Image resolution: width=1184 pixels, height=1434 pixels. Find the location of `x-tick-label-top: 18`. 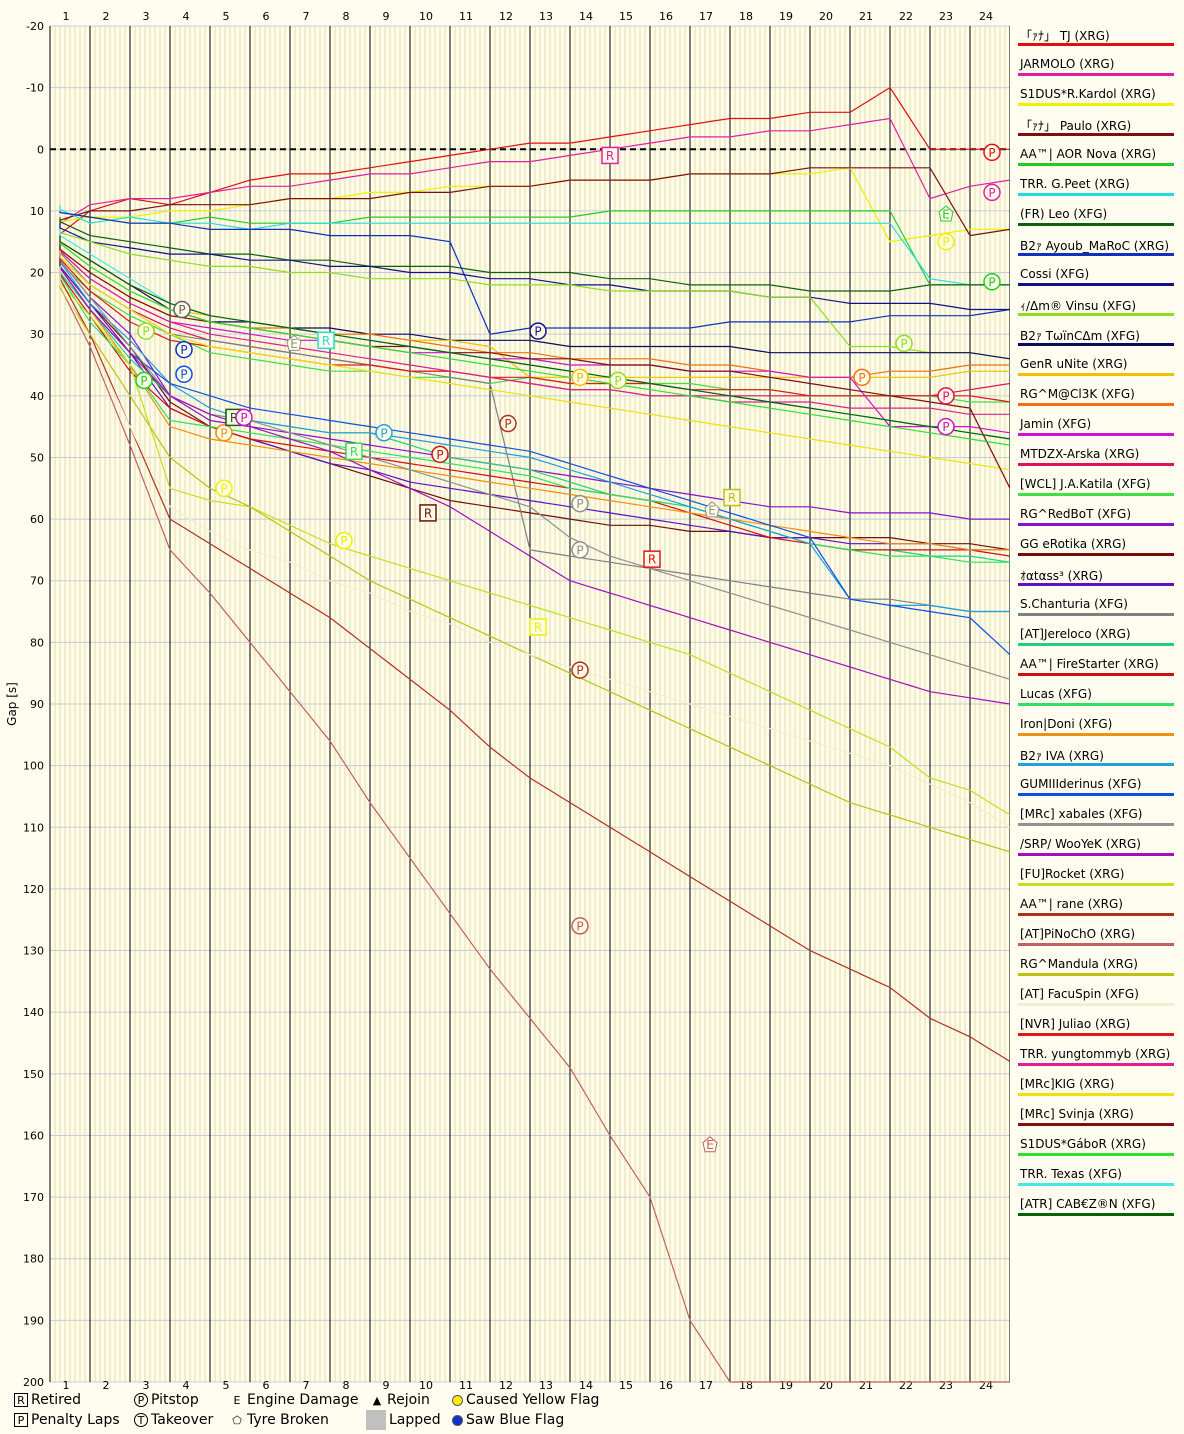

x-tick-label-top: 18 is located at coordinates (746, 16).